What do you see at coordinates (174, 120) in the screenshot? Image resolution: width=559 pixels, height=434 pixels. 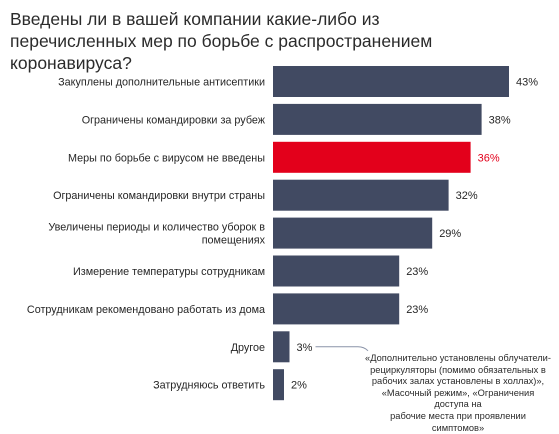 I see `category-label: Ограничены командировки за рубеж` at bounding box center [174, 120].